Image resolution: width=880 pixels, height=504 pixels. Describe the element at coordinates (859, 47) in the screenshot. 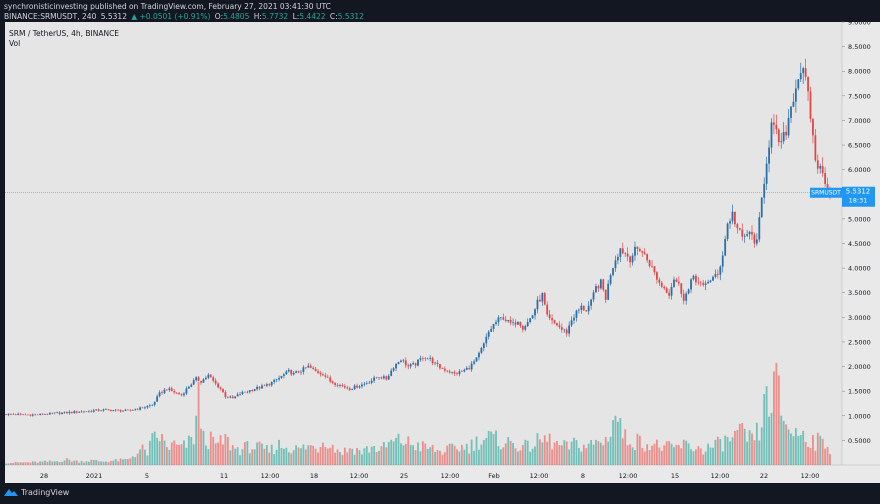

I see `price-tick-label: 8.5000` at that location.